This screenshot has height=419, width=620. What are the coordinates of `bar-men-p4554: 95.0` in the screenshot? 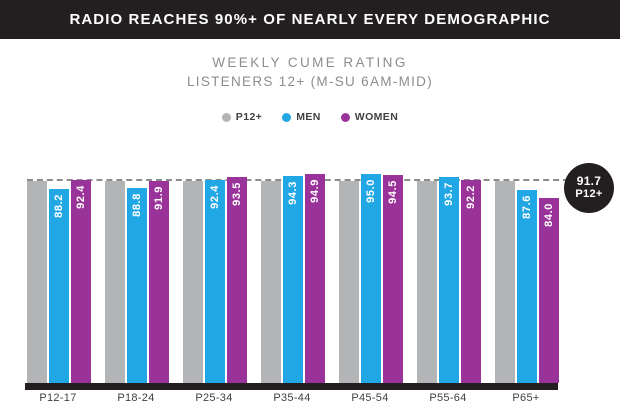 It's located at (371, 278).